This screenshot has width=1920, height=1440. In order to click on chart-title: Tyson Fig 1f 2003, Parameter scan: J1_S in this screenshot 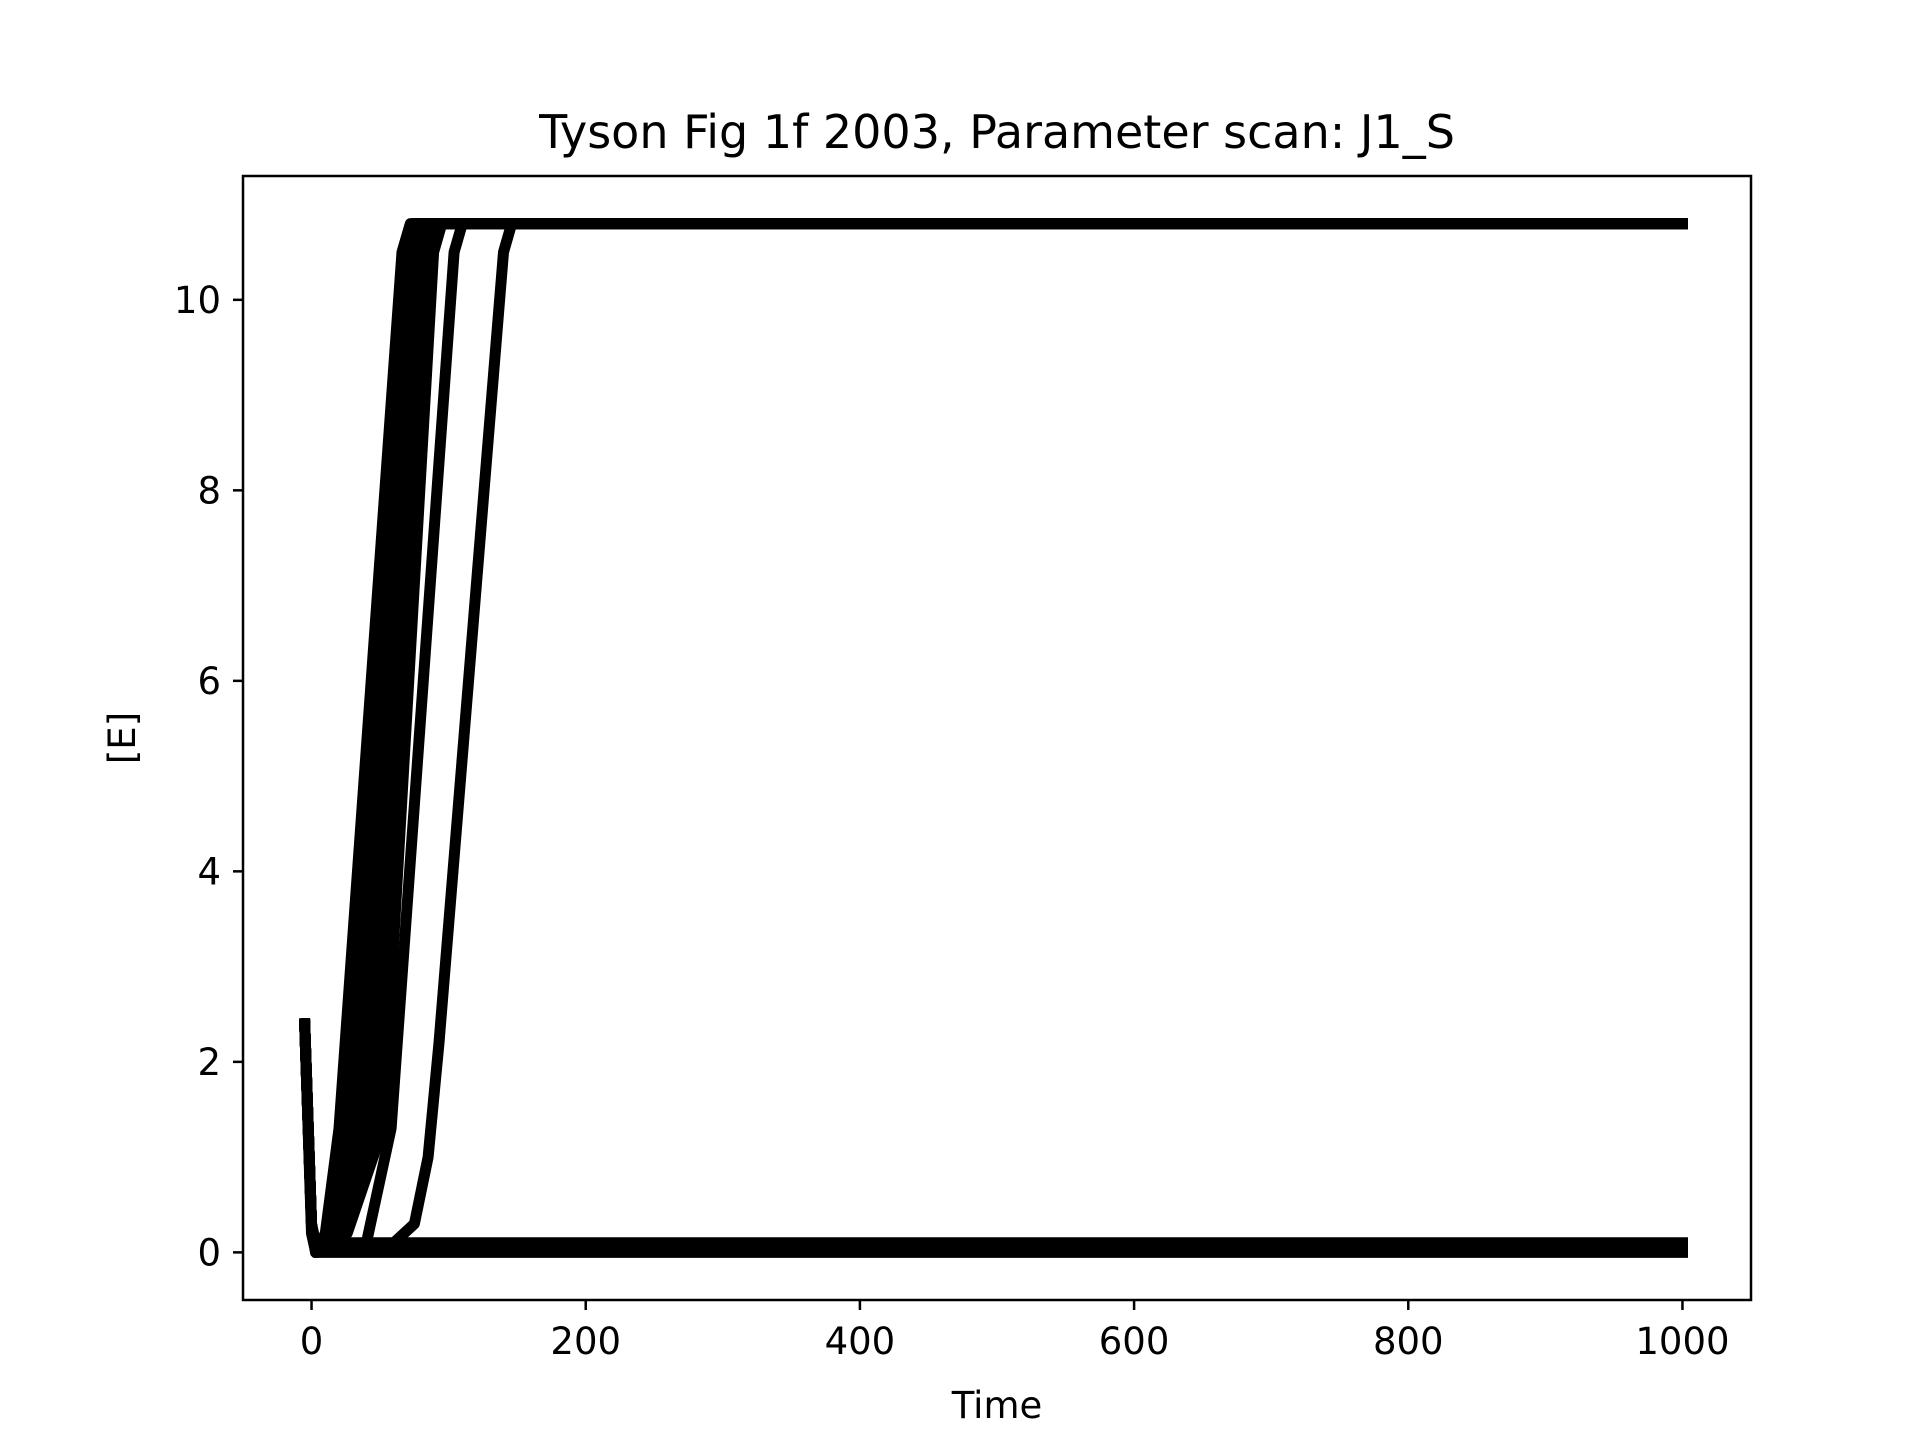, I will do `click(996, 132)`.